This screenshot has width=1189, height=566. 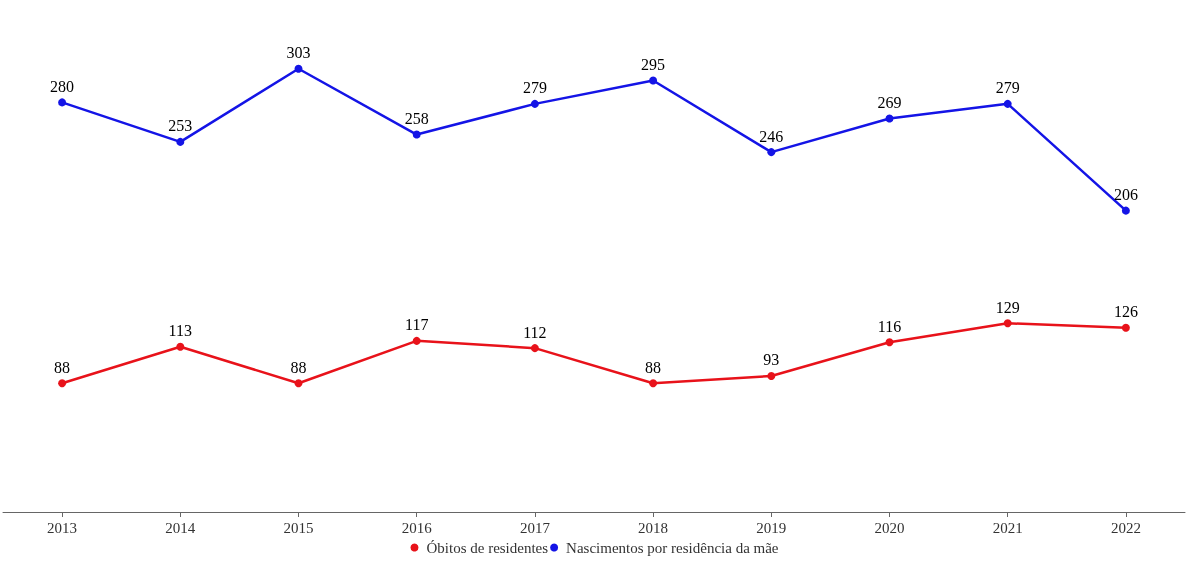 What do you see at coordinates (889, 326) in the screenshot?
I see `data-label: 116` at bounding box center [889, 326].